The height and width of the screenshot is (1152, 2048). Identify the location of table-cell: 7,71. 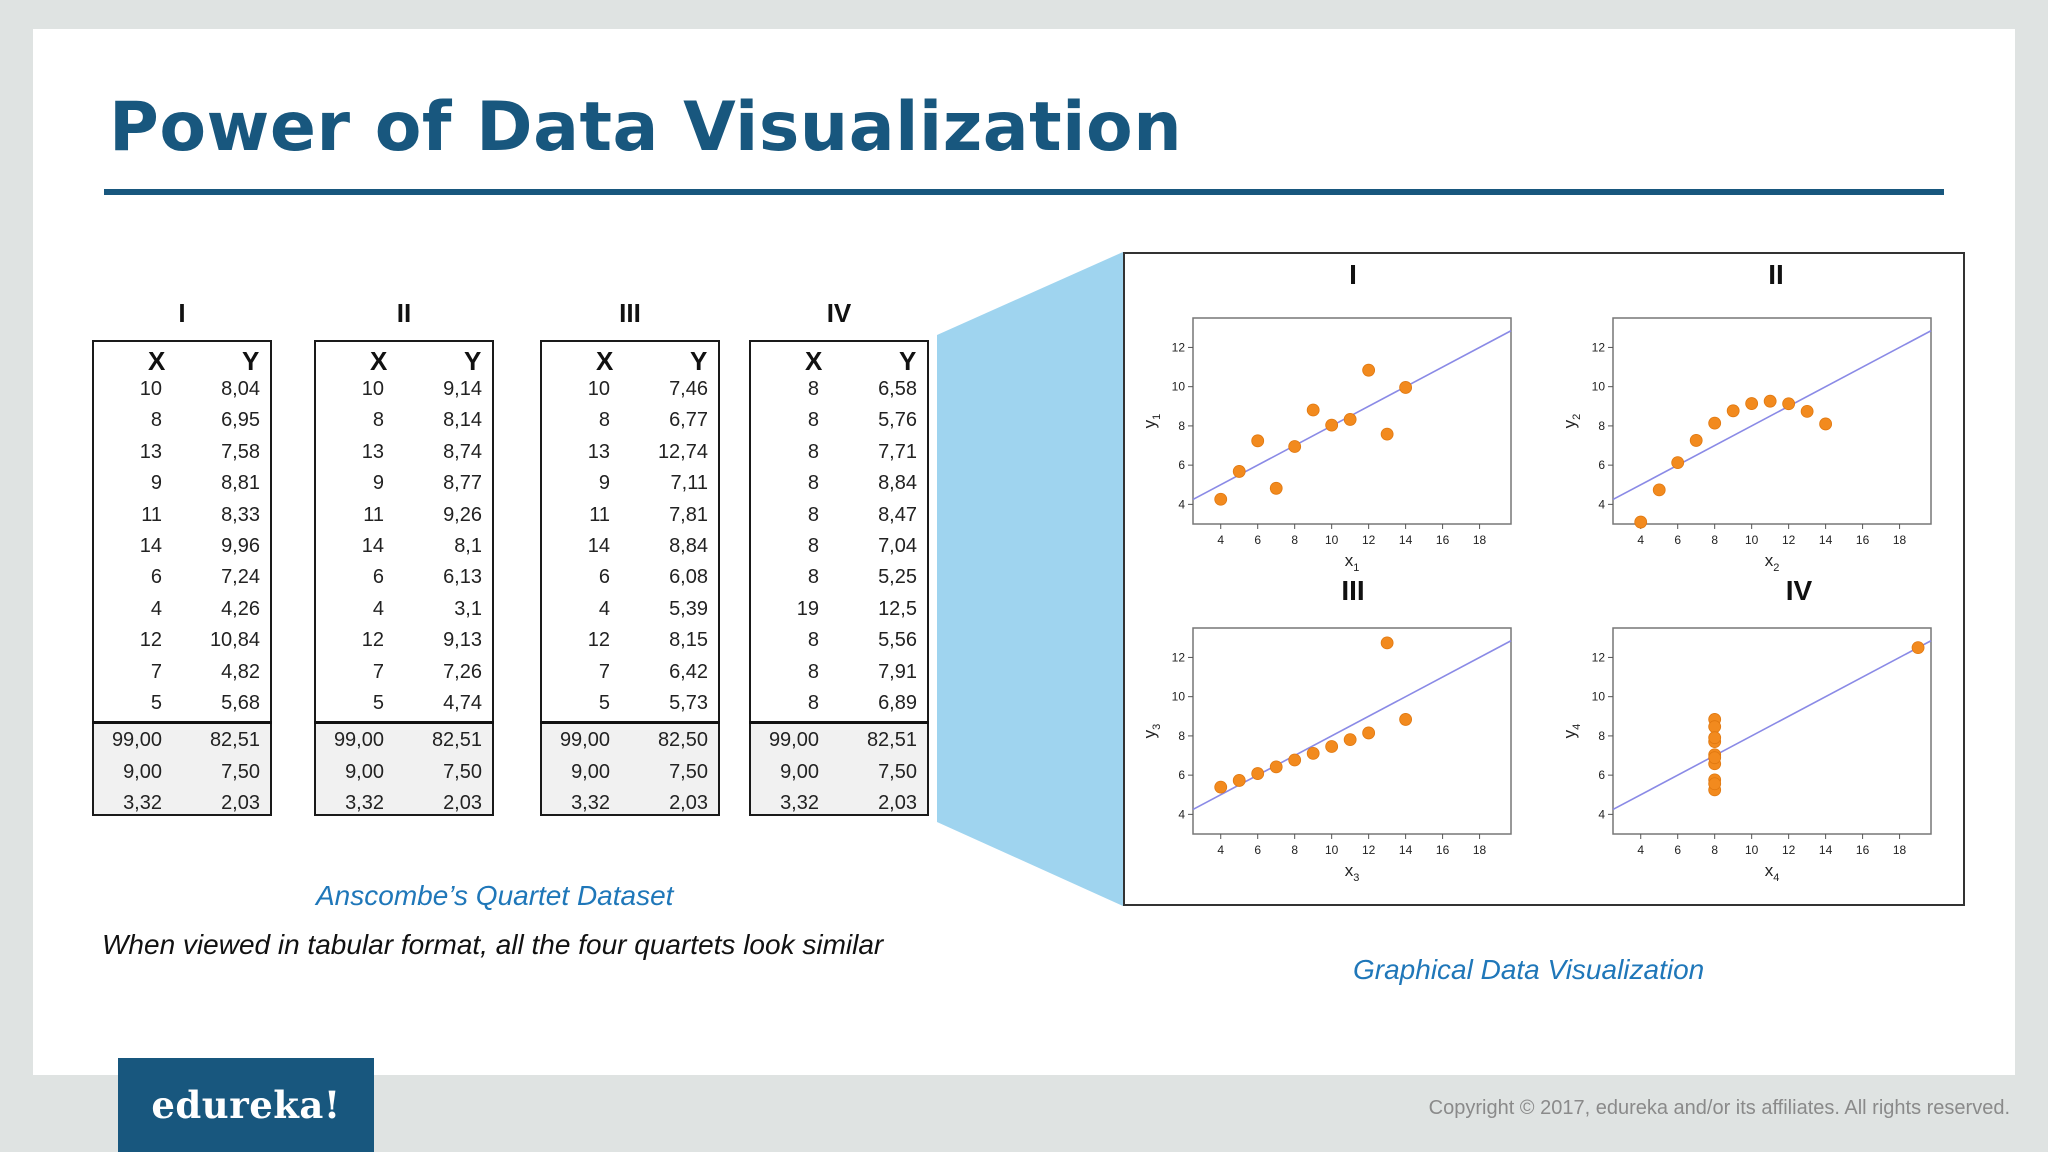
(897, 451).